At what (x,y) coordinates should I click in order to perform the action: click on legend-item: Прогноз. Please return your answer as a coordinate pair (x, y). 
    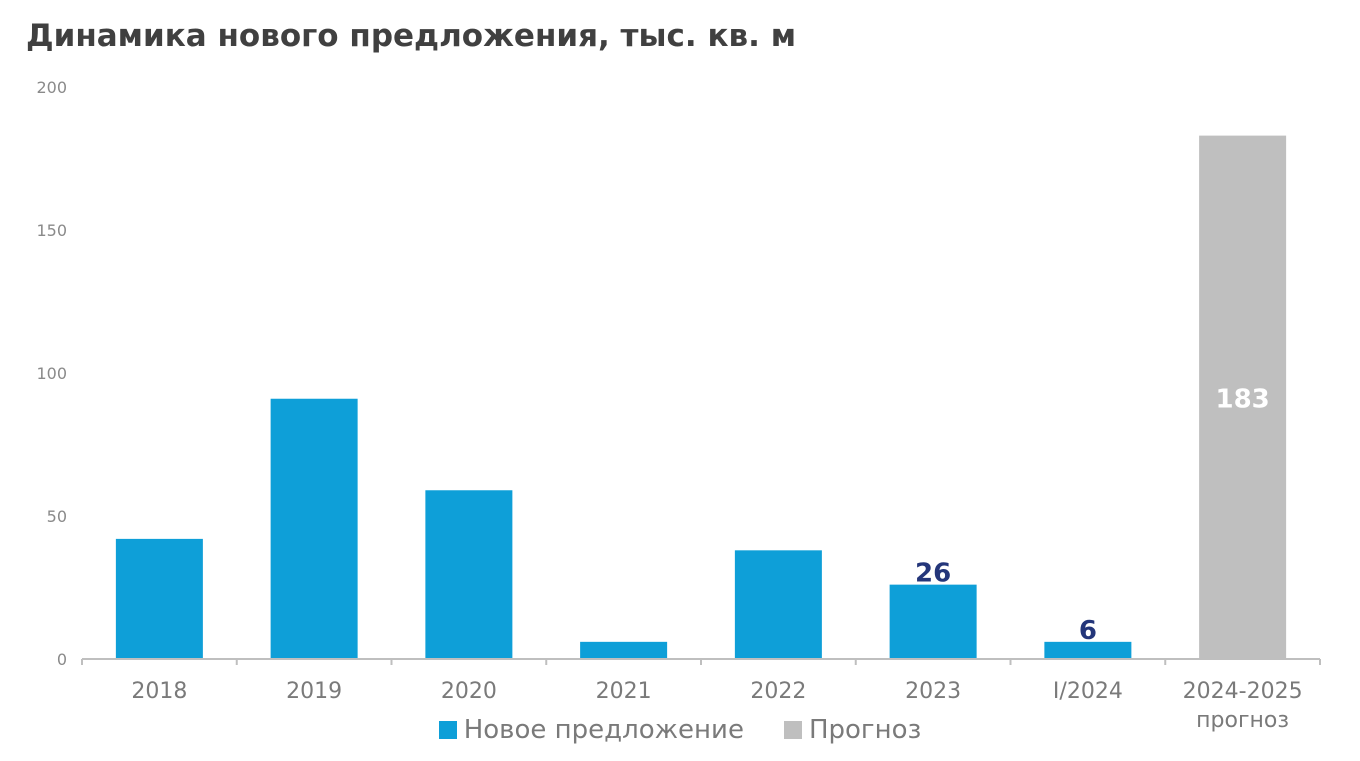
    Looking at the image, I should click on (852, 730).